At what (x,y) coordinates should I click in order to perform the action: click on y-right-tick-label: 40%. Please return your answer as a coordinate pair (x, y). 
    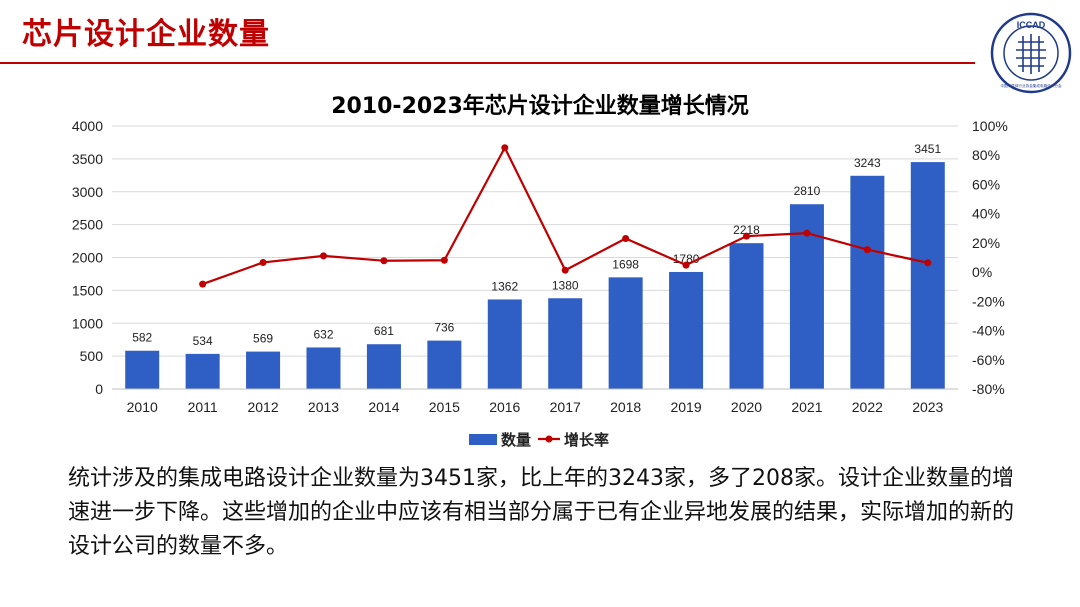
    Looking at the image, I should click on (986, 214).